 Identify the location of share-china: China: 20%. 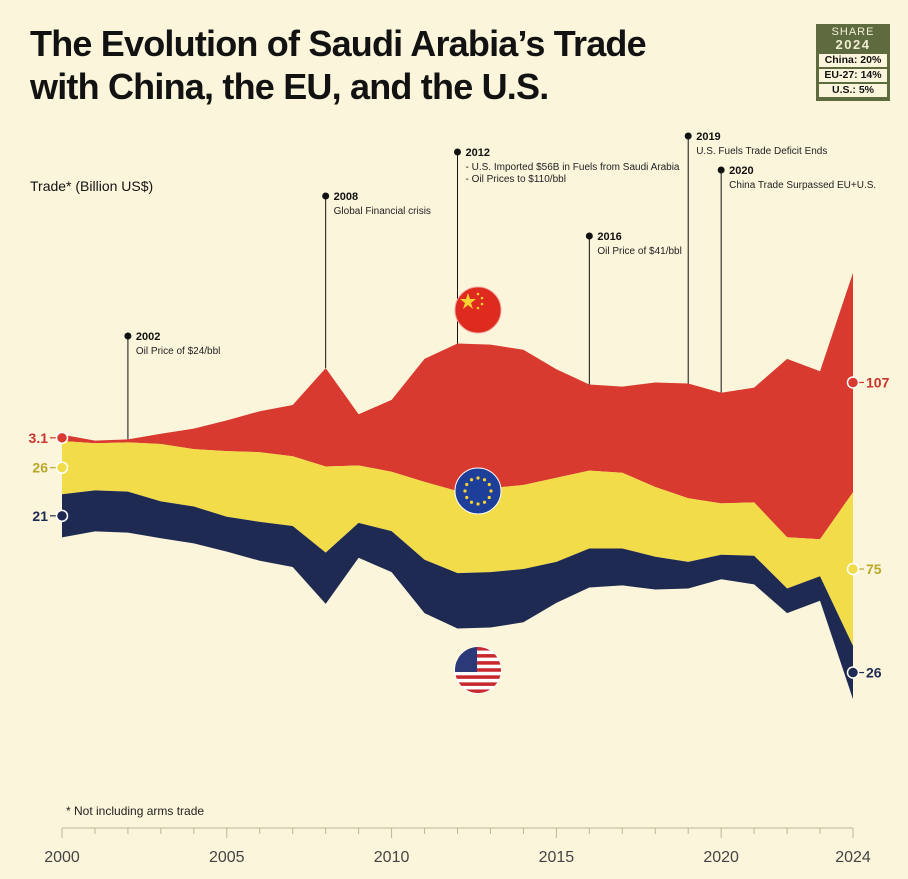
(853, 60).